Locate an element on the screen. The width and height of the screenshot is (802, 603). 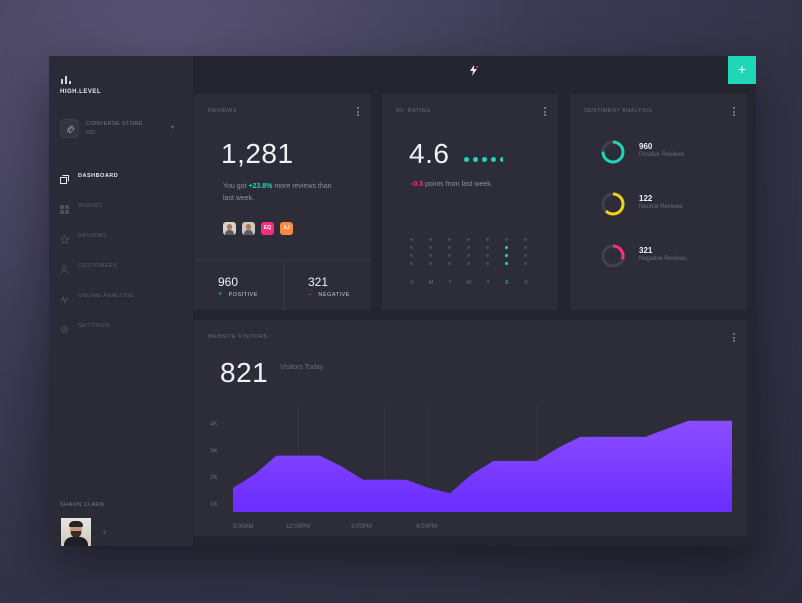
user-icon is located at coordinates (64, 267).